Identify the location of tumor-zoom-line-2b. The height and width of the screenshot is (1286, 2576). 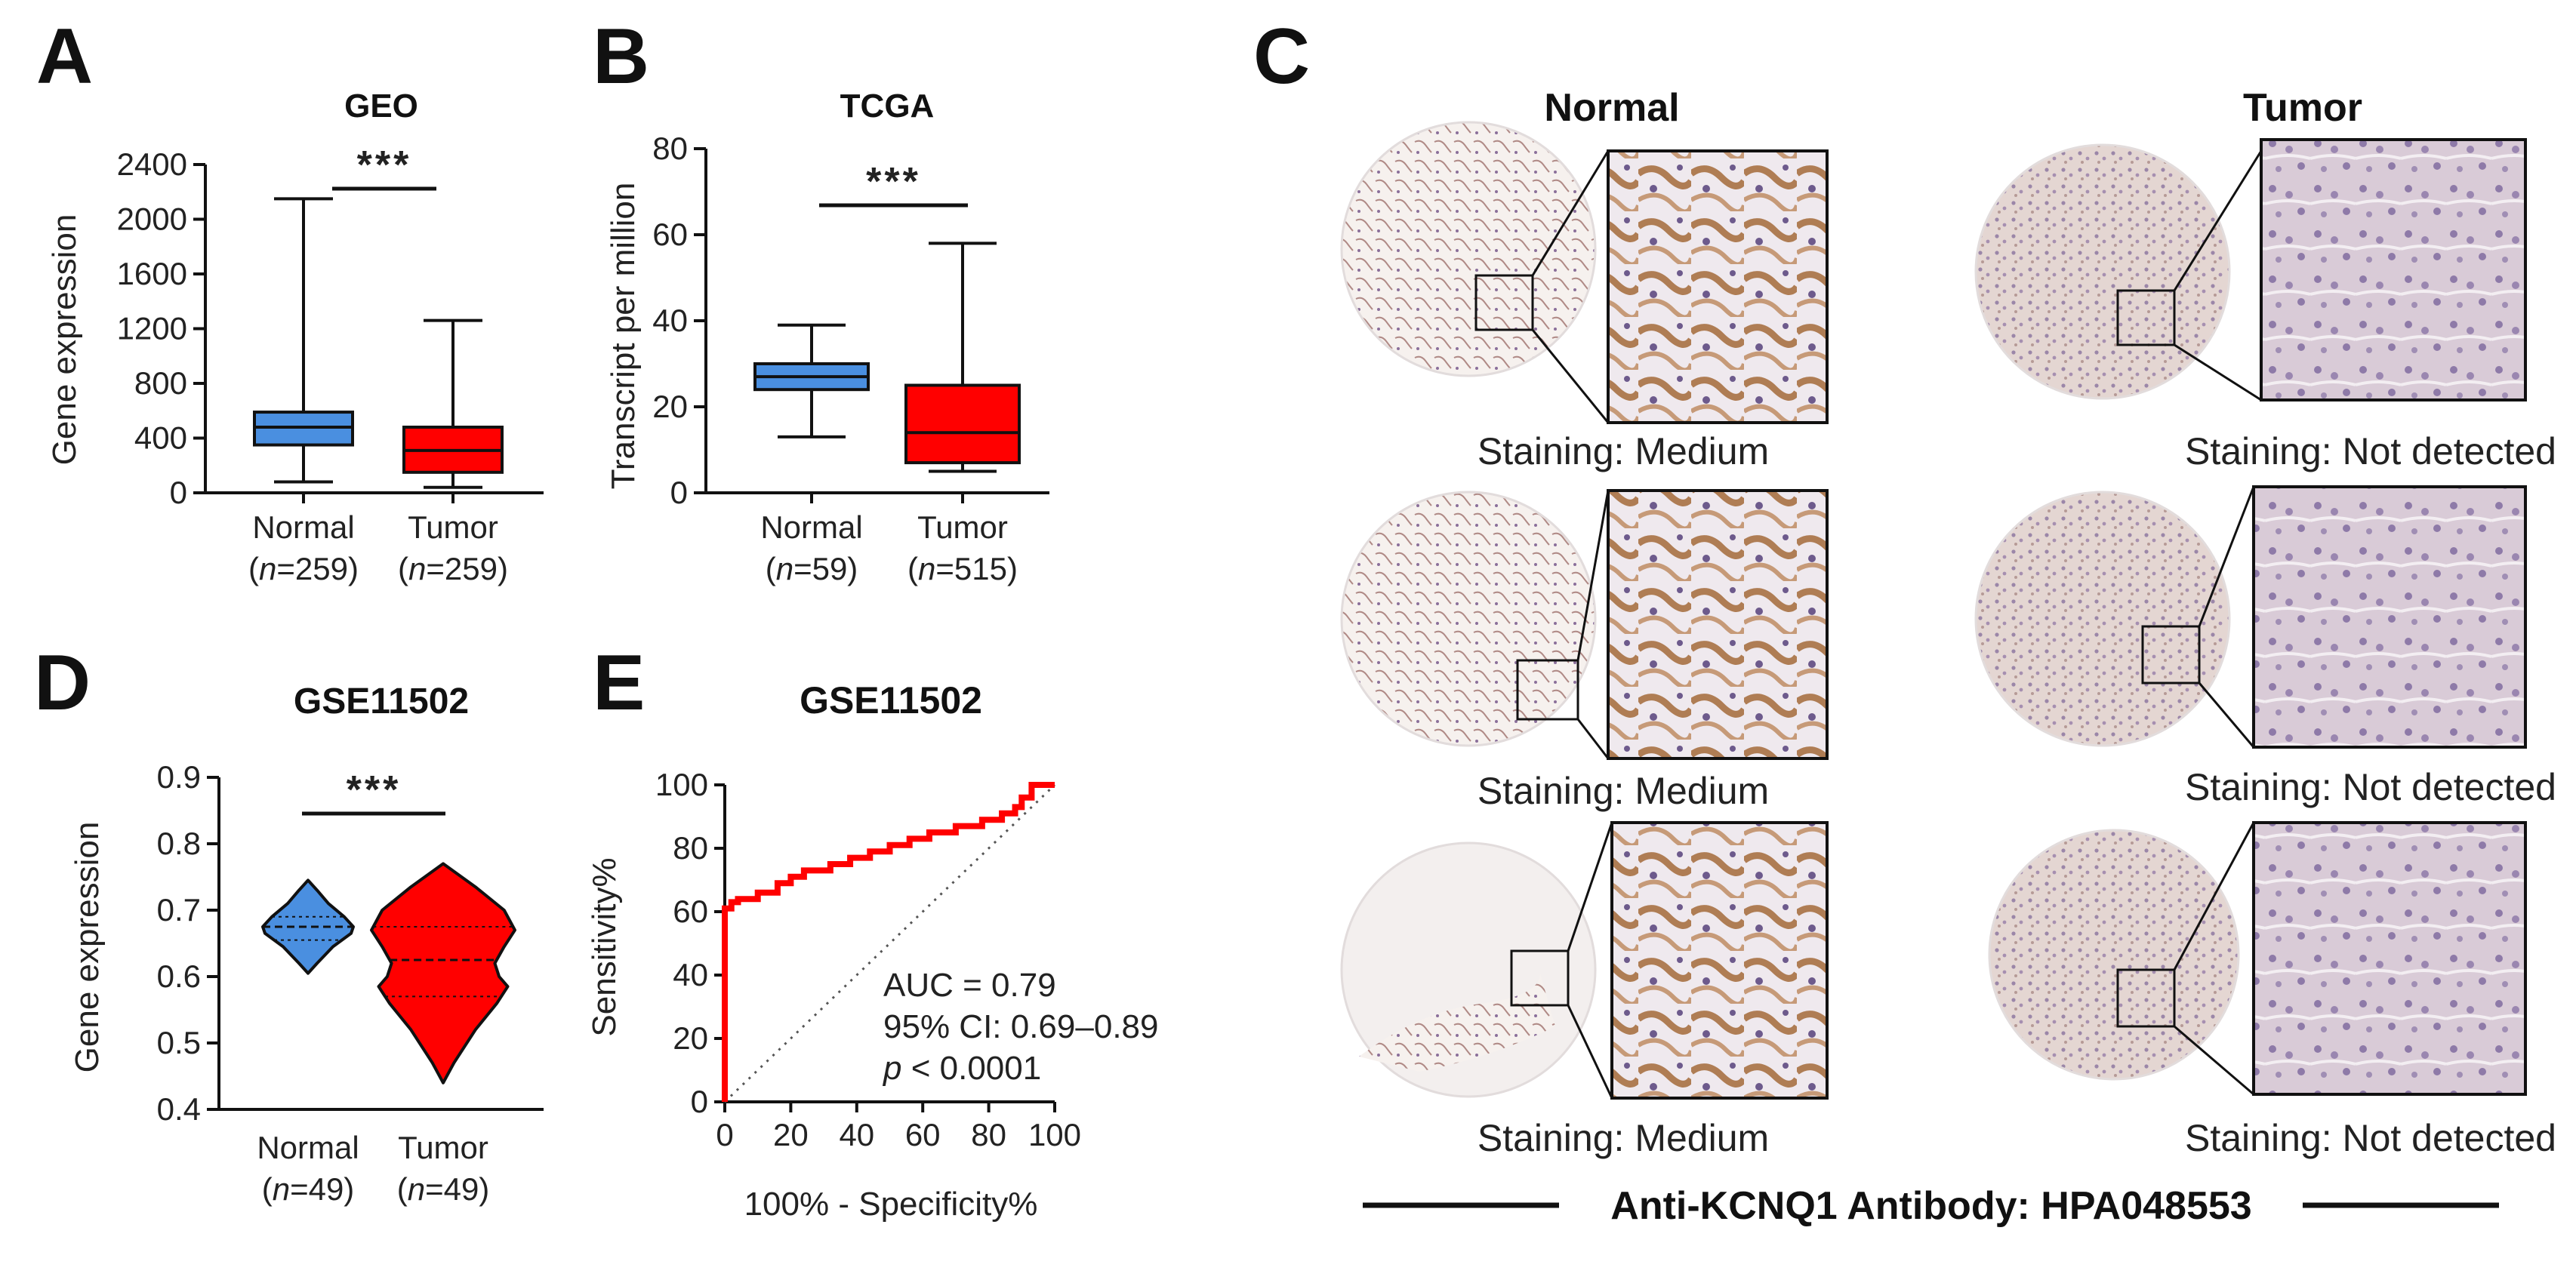
(2226, 715).